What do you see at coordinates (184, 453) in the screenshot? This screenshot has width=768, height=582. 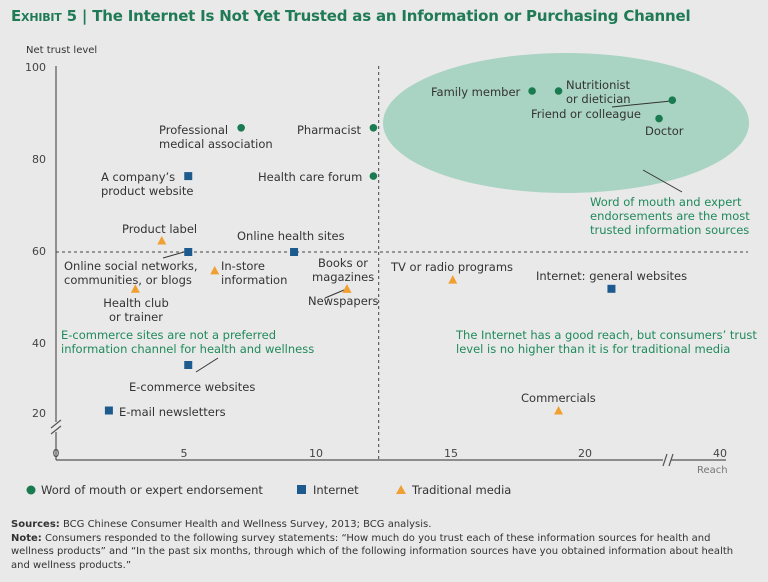 I see `x-tick: 5` at bounding box center [184, 453].